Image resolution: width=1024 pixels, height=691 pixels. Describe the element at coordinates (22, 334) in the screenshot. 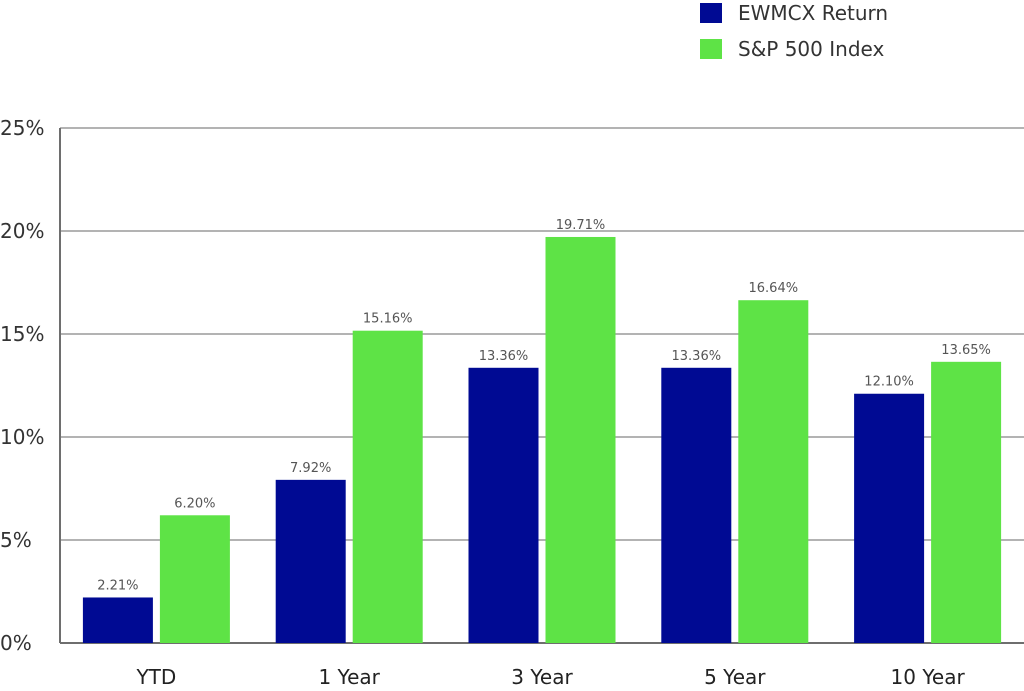

I see `y-tick-label-15: 15%` at that location.